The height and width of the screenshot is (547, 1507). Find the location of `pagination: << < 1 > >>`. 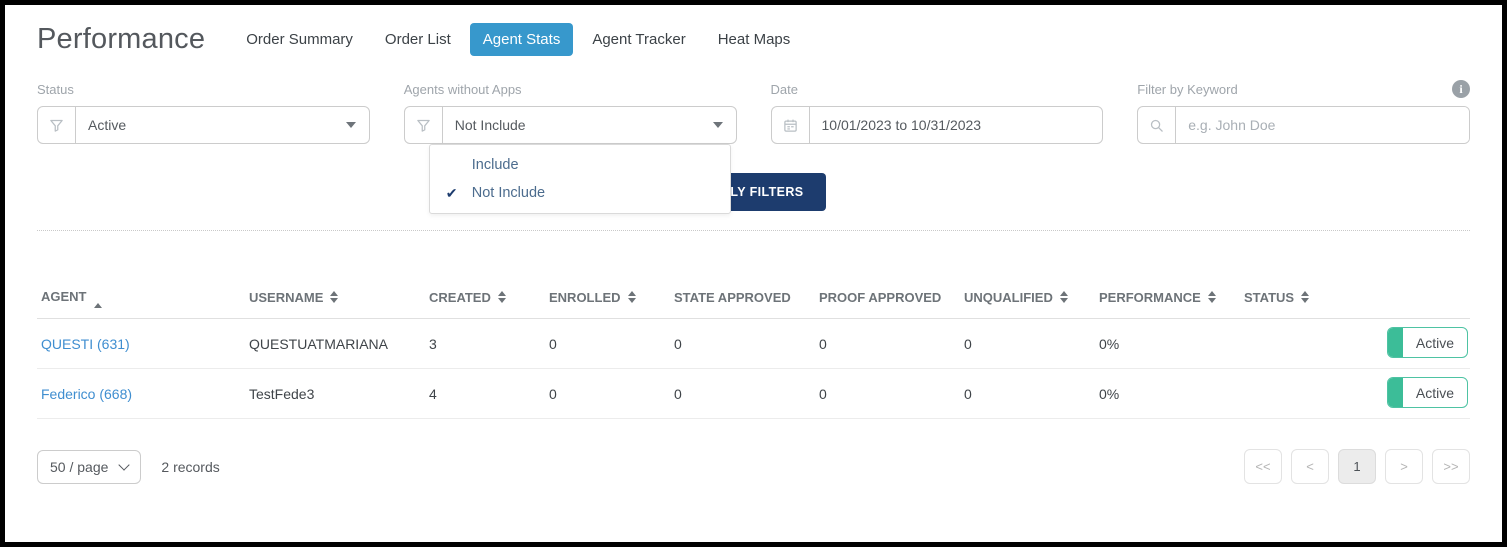

pagination: << < 1 > >> is located at coordinates (1357, 467).